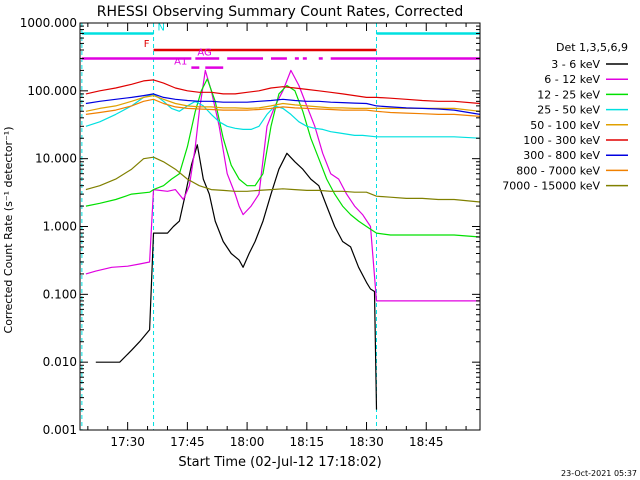 Image resolution: width=640 pixels, height=480 pixels. What do you see at coordinates (204, 52) in the screenshot?
I see `flag-label: AG` at bounding box center [204, 52].